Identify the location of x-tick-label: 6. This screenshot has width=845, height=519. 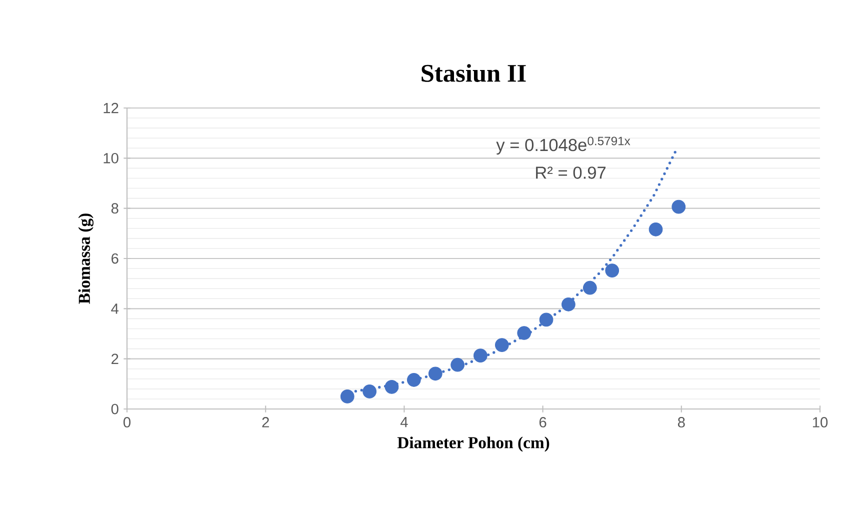
(542, 422).